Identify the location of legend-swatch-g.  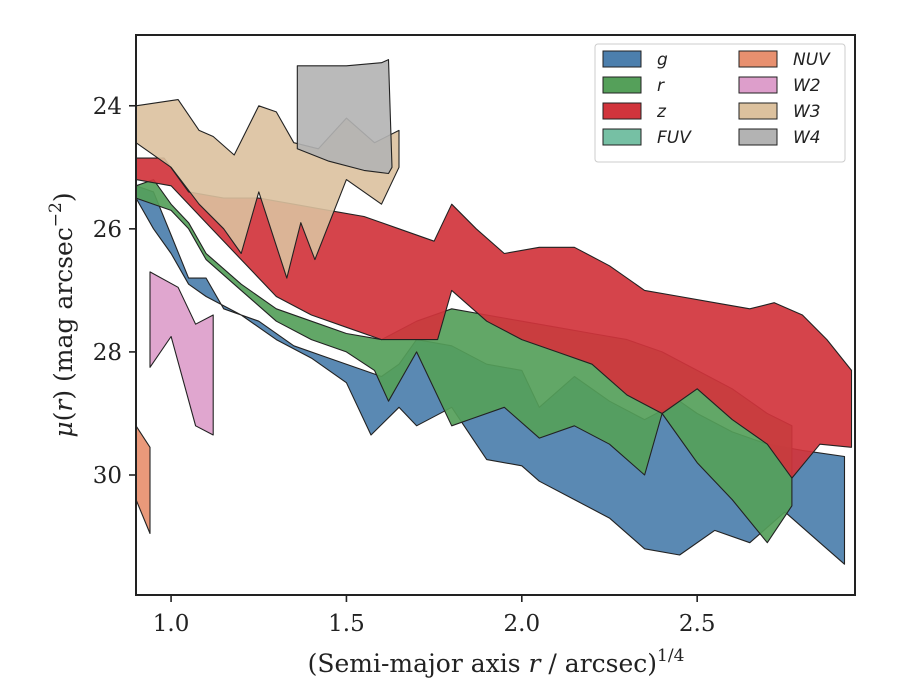
(622, 59).